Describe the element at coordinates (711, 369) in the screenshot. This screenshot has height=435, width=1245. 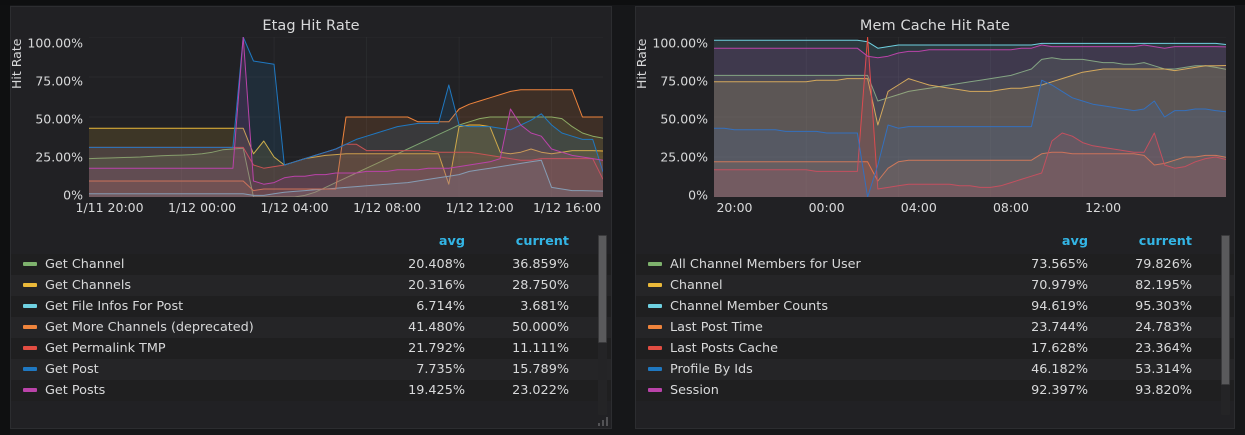
I see `legend-series-label: Profile By Ids` at that location.